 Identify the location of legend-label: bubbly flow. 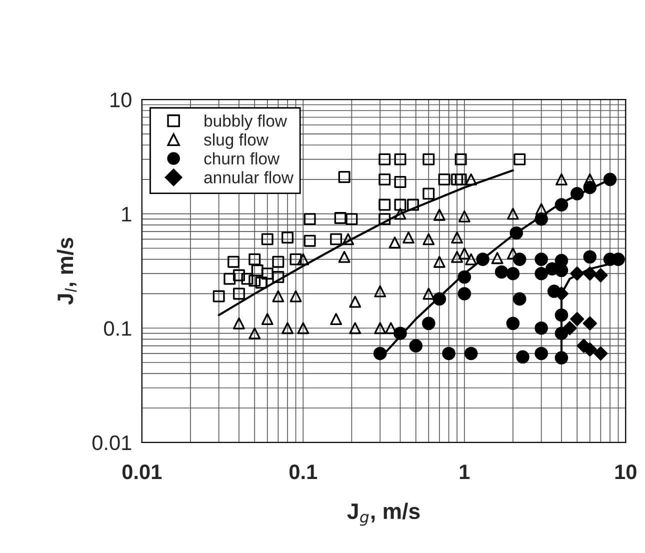
(245, 122).